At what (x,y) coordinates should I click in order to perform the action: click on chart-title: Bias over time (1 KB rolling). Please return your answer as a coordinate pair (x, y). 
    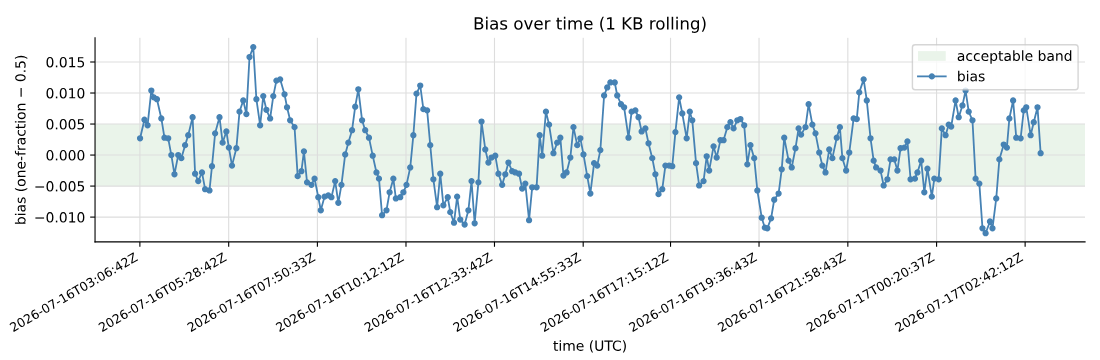
    Looking at the image, I should click on (590, 24).